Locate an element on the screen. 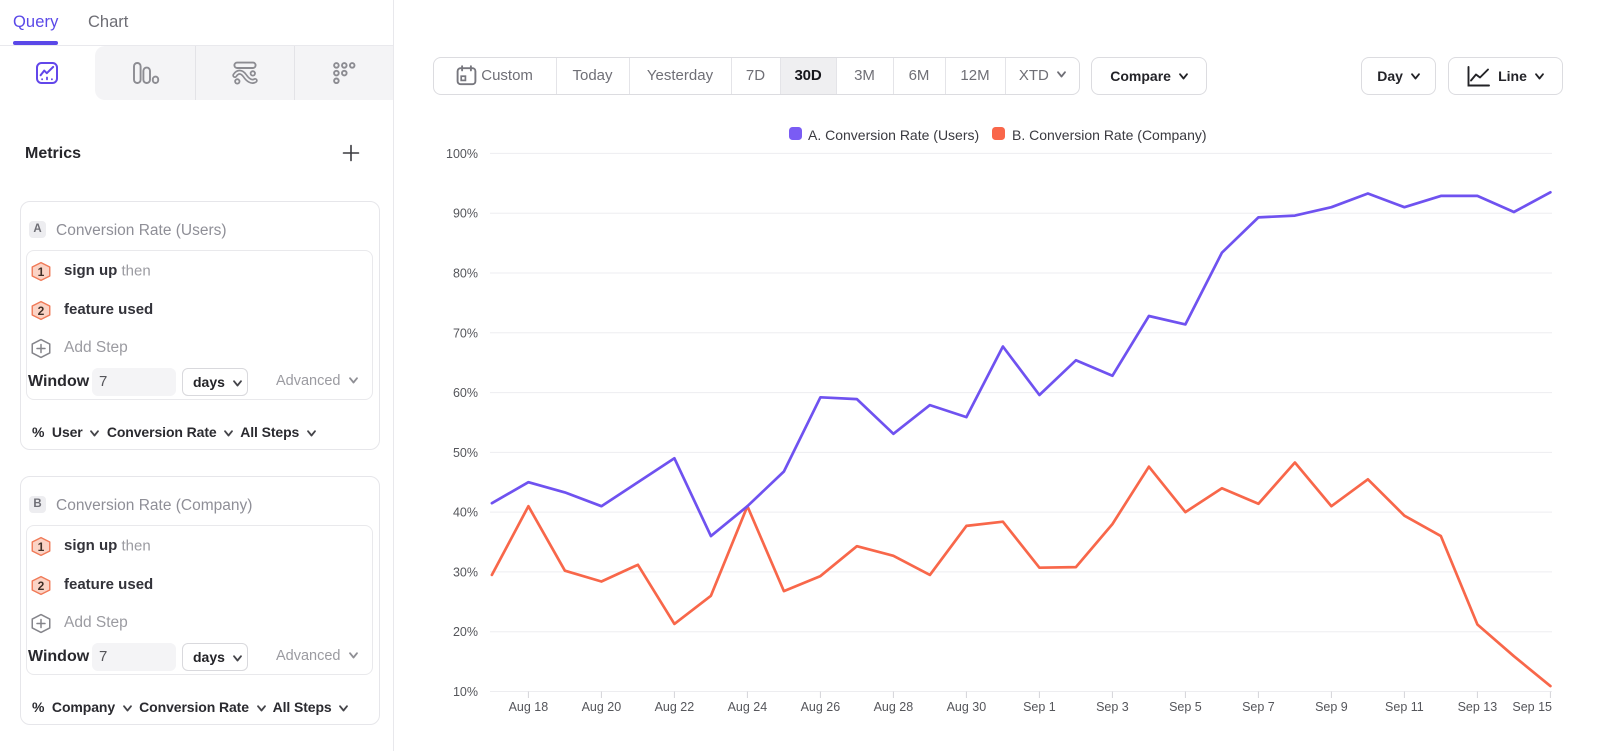 The image size is (1600, 751). svg-text: 70% is located at coordinates (465, 333).